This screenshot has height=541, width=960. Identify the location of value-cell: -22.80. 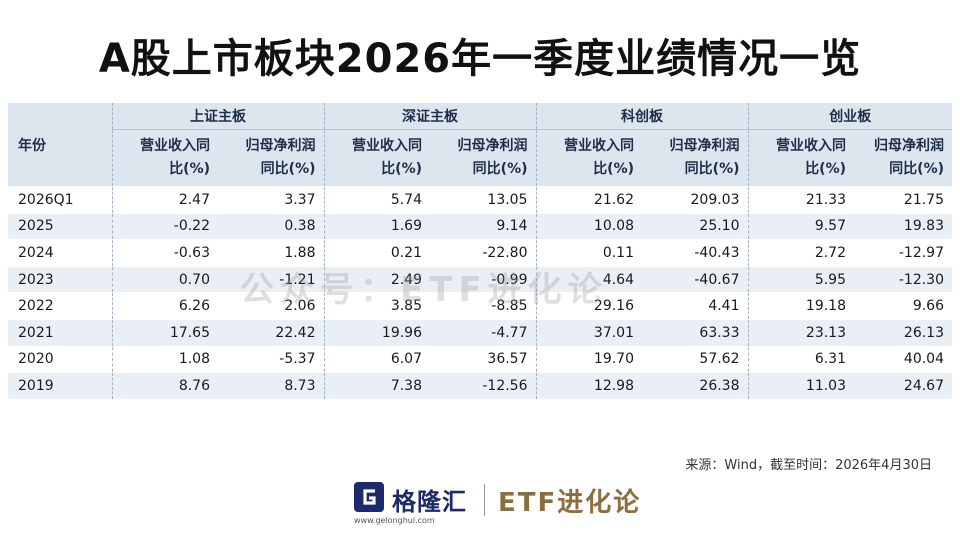
(483, 253).